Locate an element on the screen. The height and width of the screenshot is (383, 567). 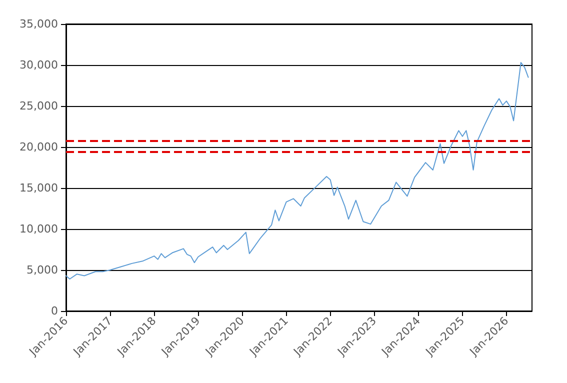
y-tick-label: 0 is located at coordinates (54, 311).